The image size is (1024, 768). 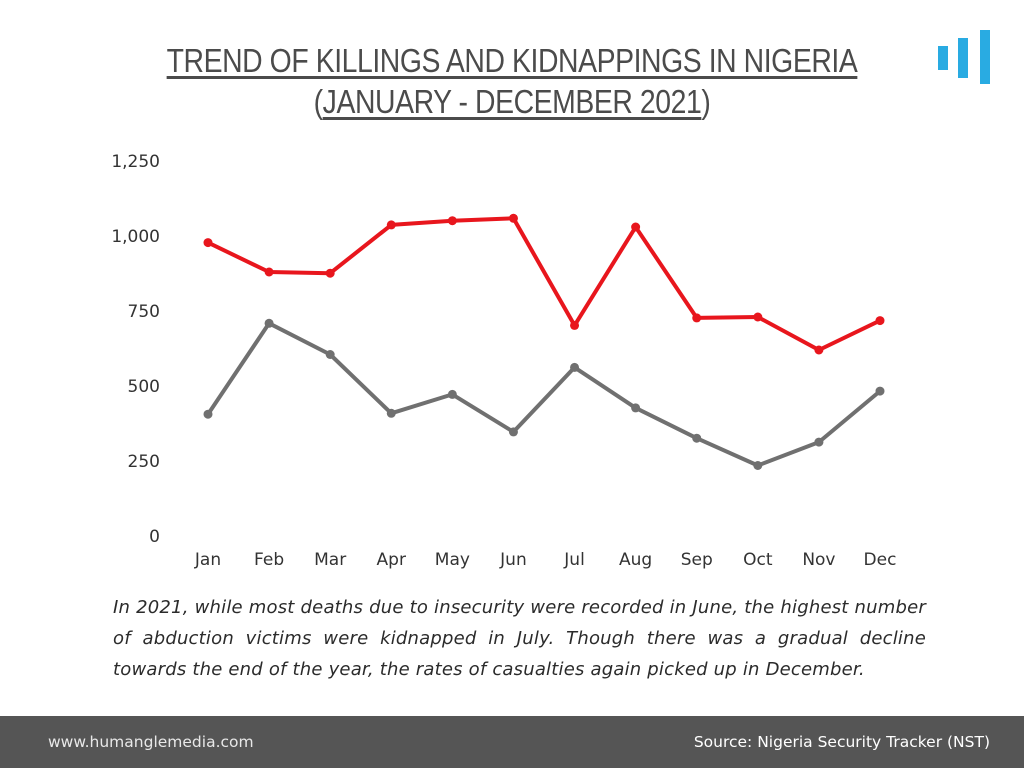 What do you see at coordinates (144, 387) in the screenshot?
I see `y-tick-label: 500` at bounding box center [144, 387].